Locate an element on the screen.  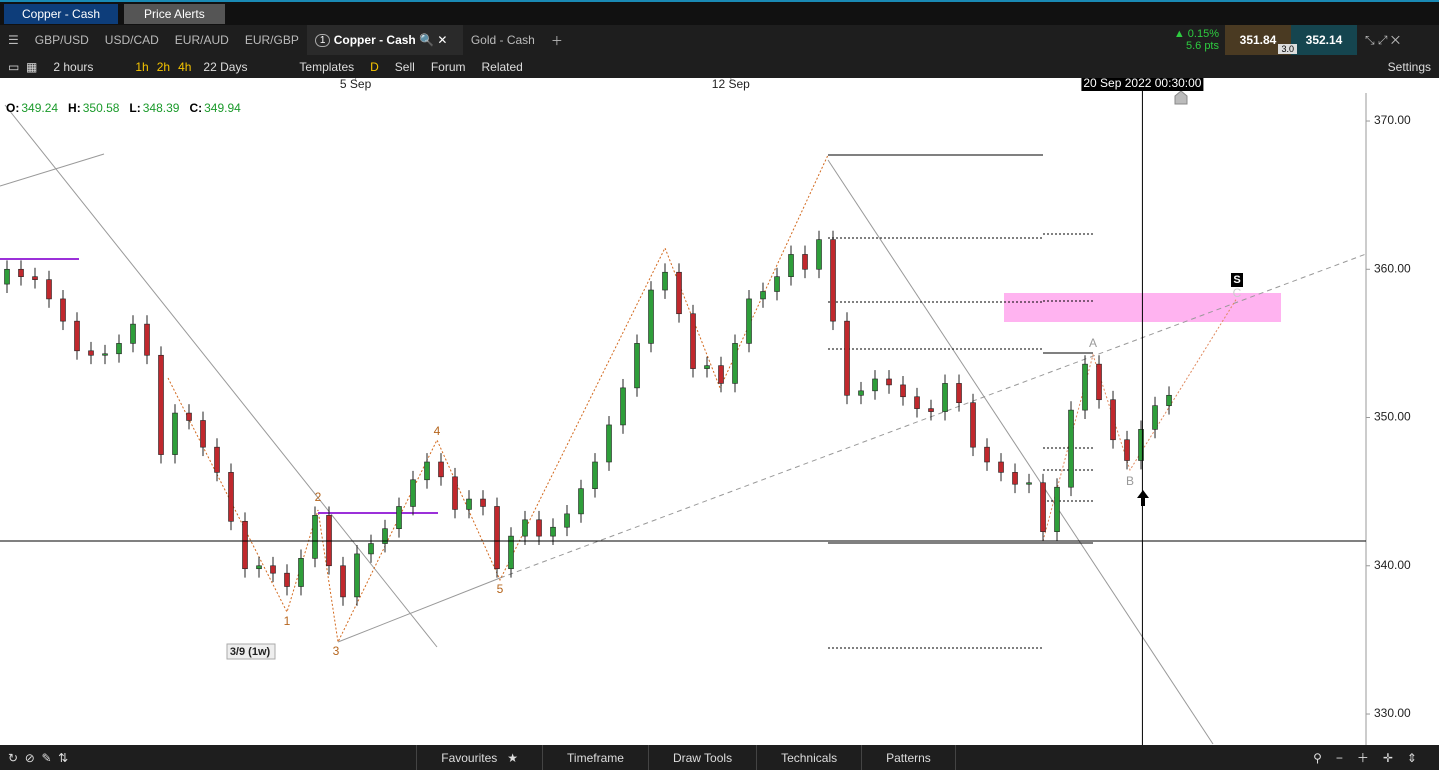
wave-label: 3 is located at coordinates (336, 651).